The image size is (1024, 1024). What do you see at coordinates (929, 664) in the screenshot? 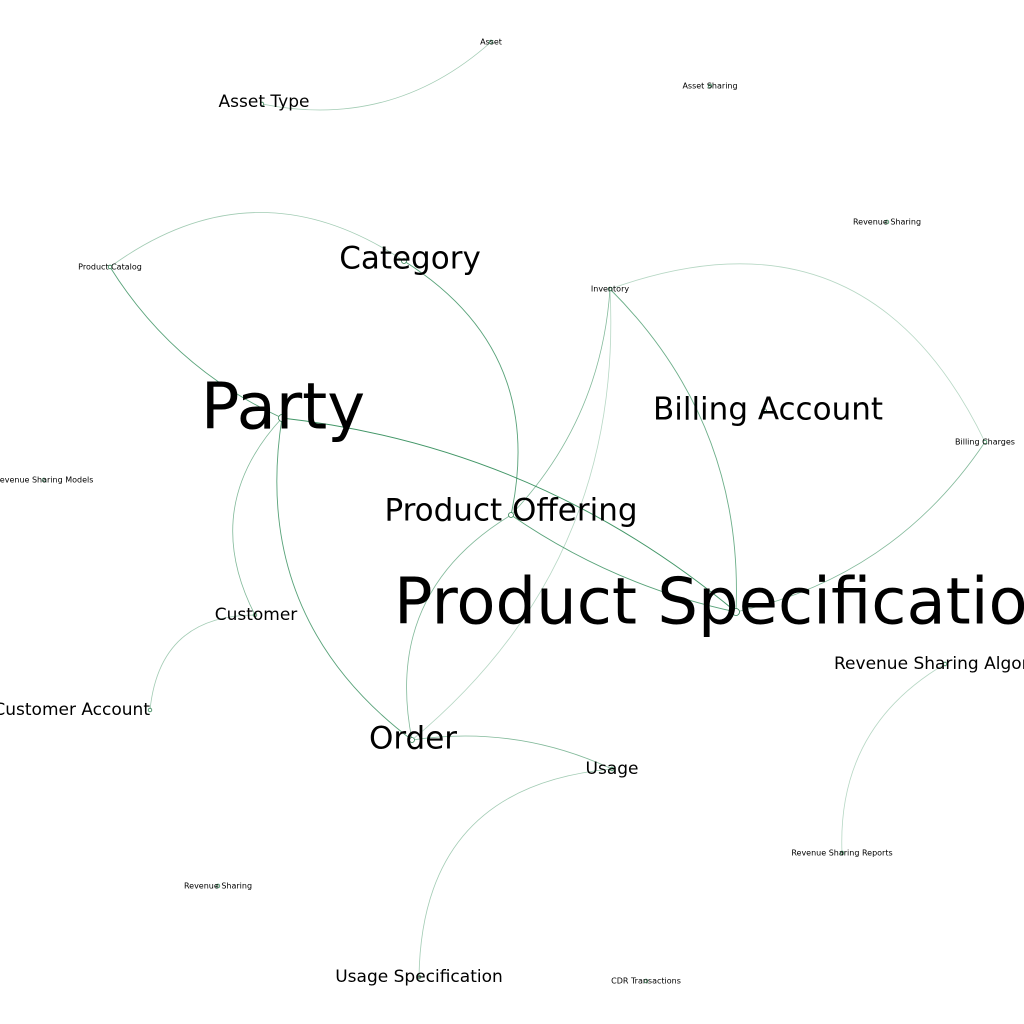
I see `node-label-revenue-sharing-algorithm: Revenue Sharing Algorithm` at bounding box center [929, 664].